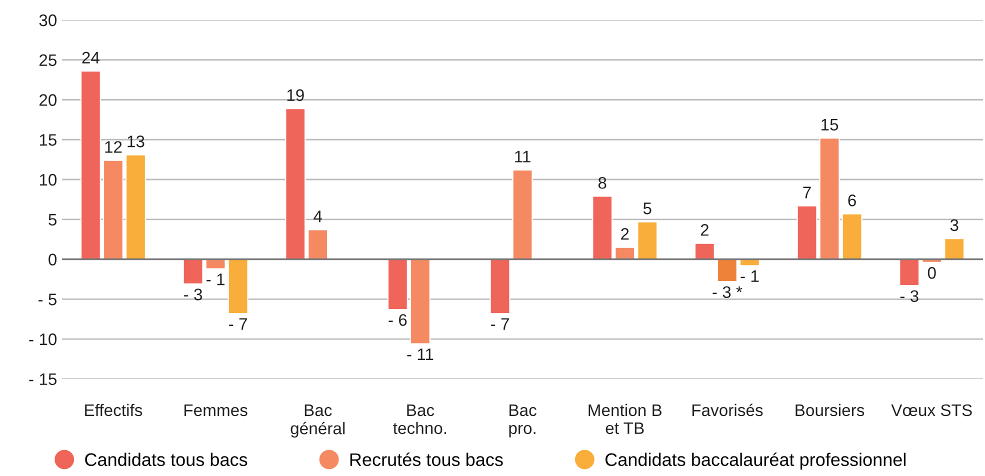 The image size is (985, 476). Describe the element at coordinates (426, 459) in the screenshot. I see `legend-label: Recrutés tous bacs` at that location.